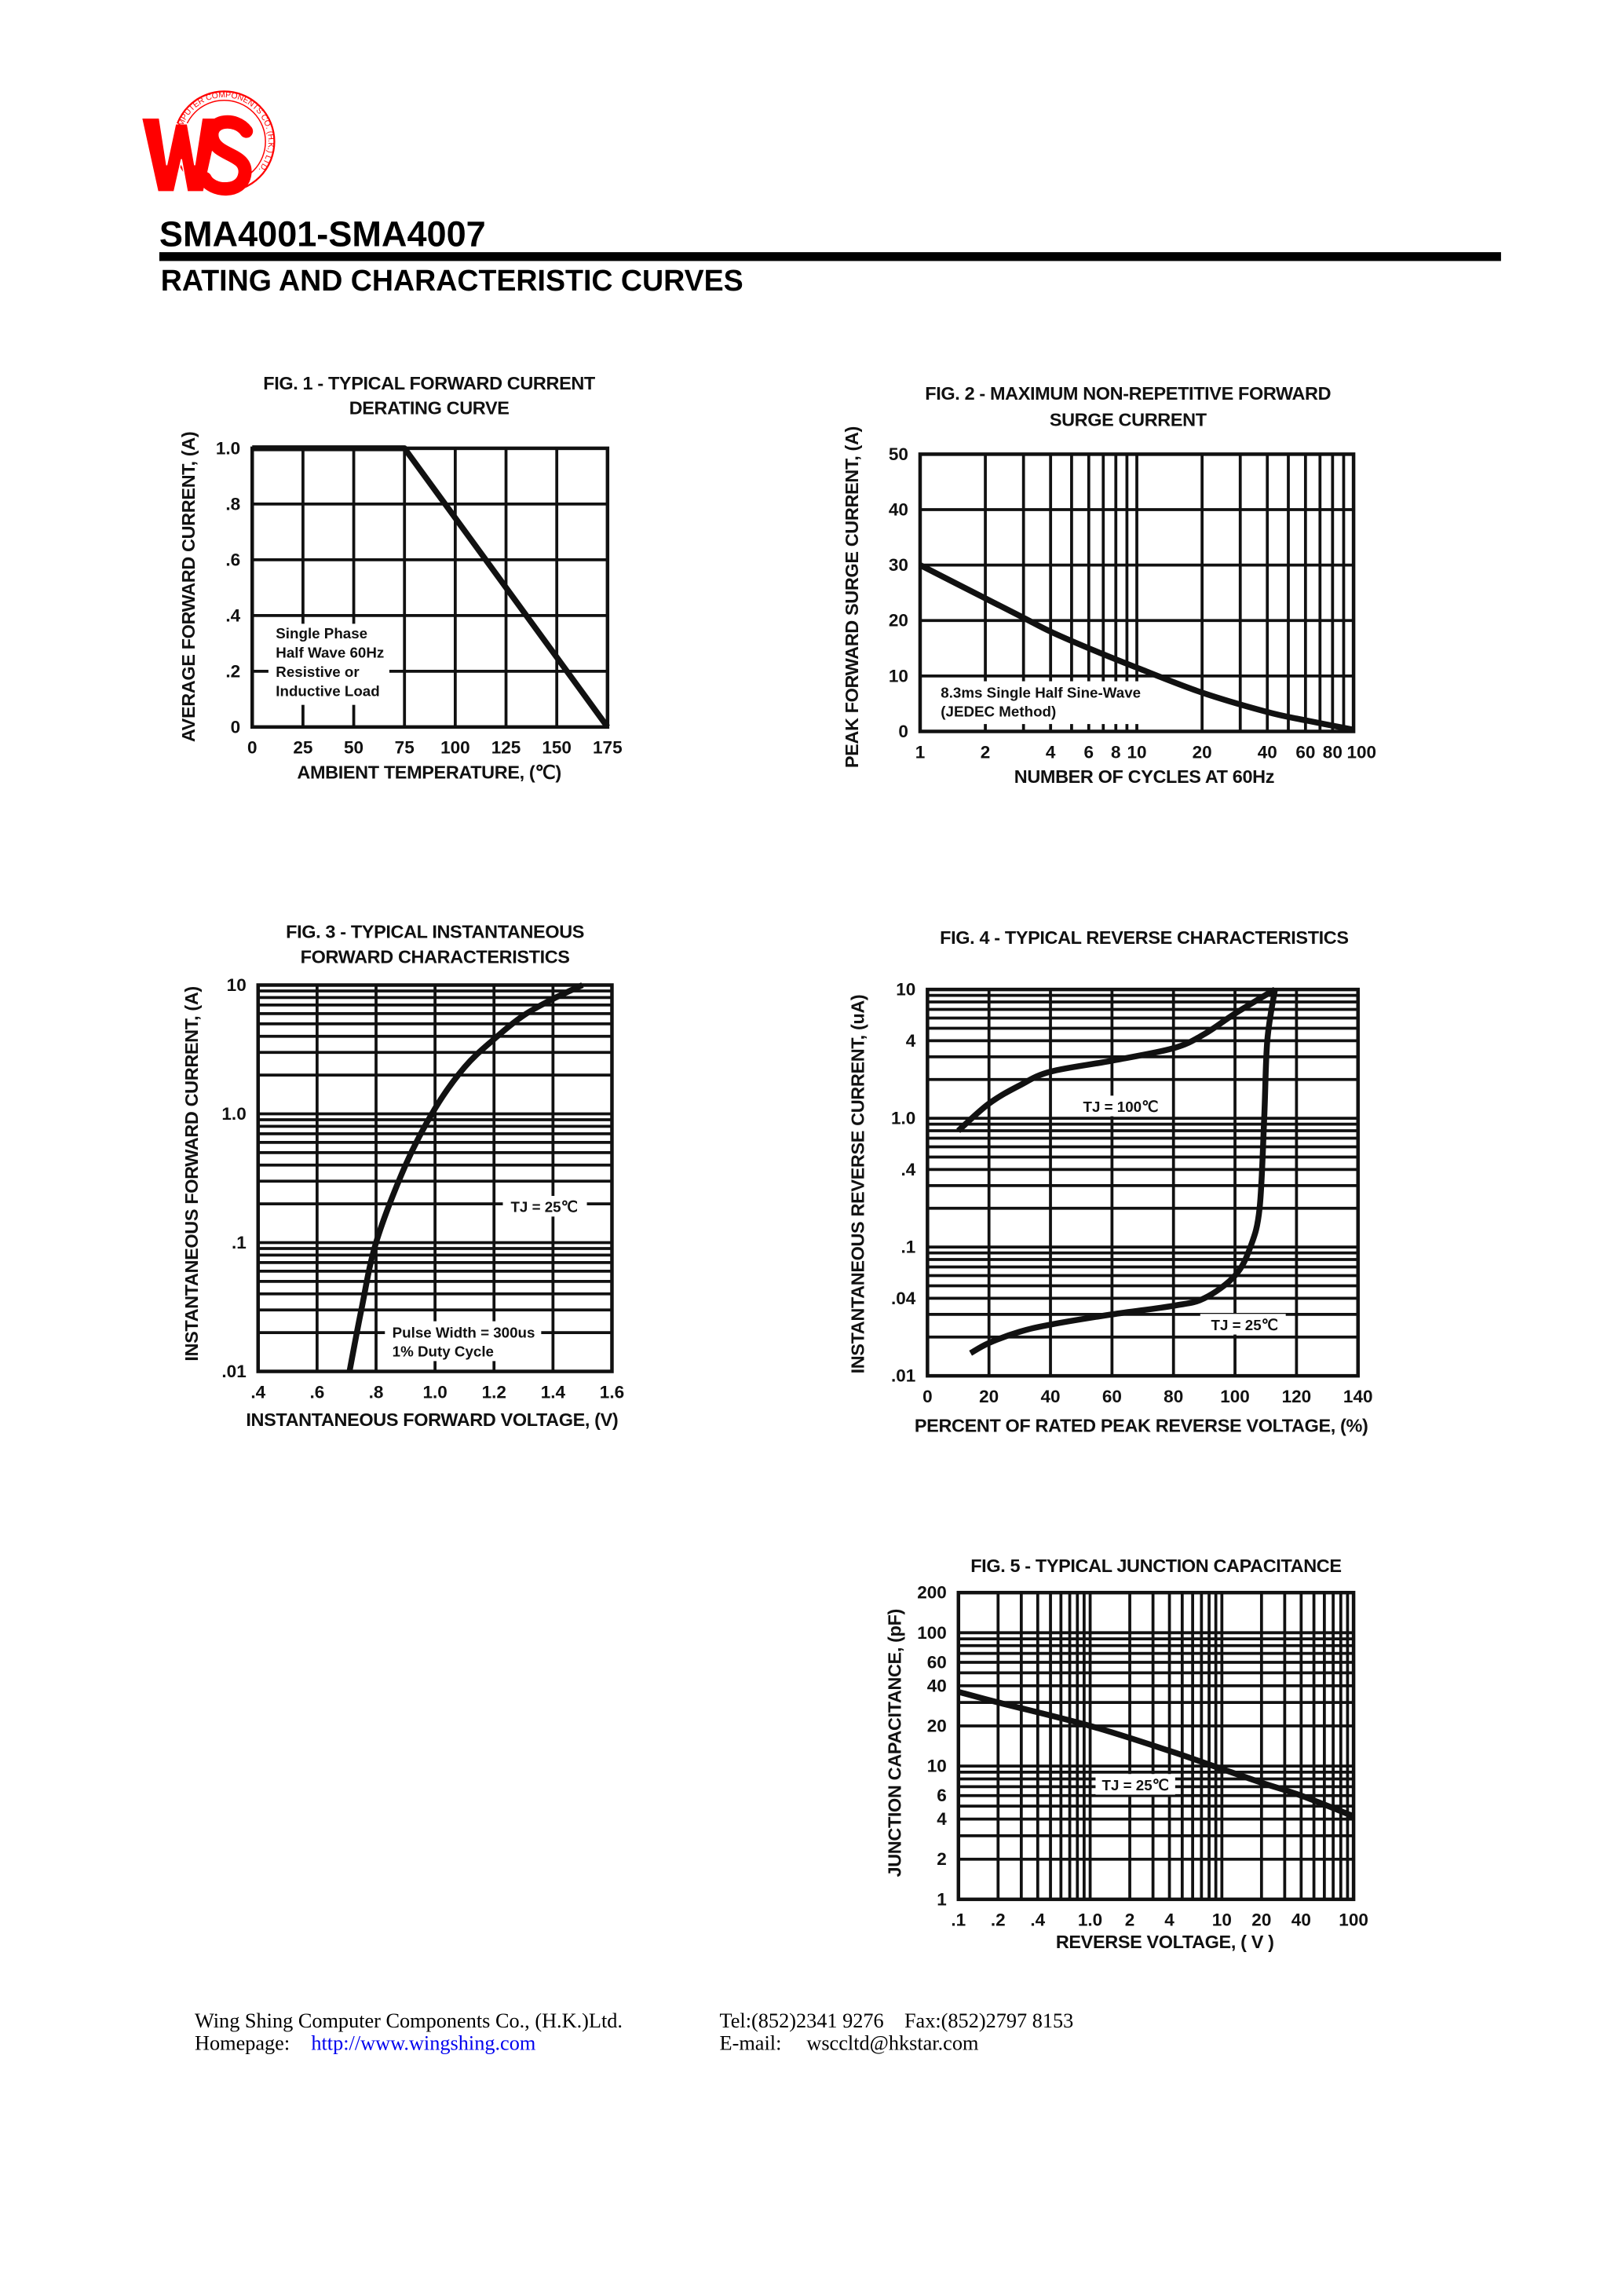 This screenshot has height=2296, width=1622. I want to click on header-rule, so click(830, 256).